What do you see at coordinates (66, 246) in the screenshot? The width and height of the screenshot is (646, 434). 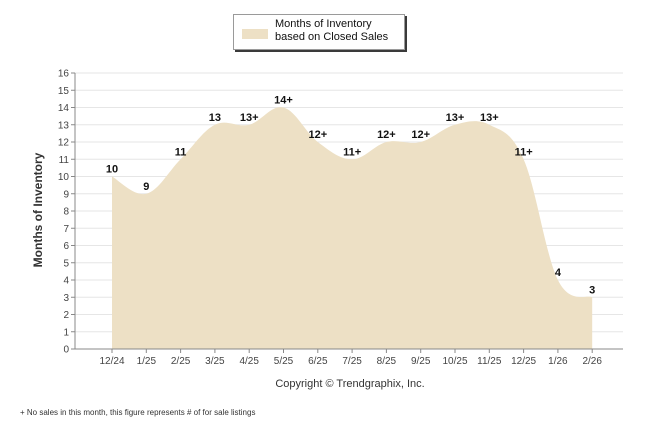 I see `y-tick-label: 6` at bounding box center [66, 246].